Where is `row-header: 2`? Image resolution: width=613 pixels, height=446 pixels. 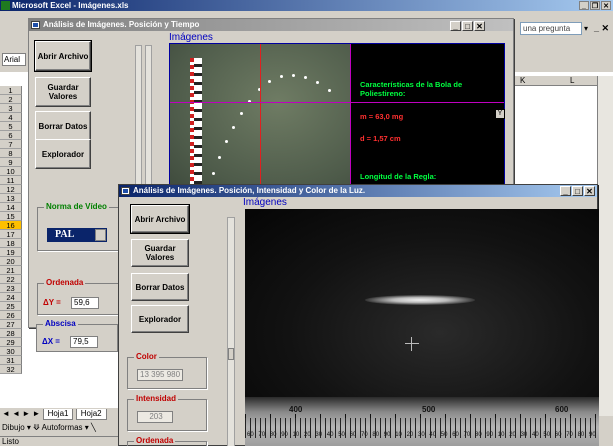 row-header: 2 is located at coordinates (11, 99).